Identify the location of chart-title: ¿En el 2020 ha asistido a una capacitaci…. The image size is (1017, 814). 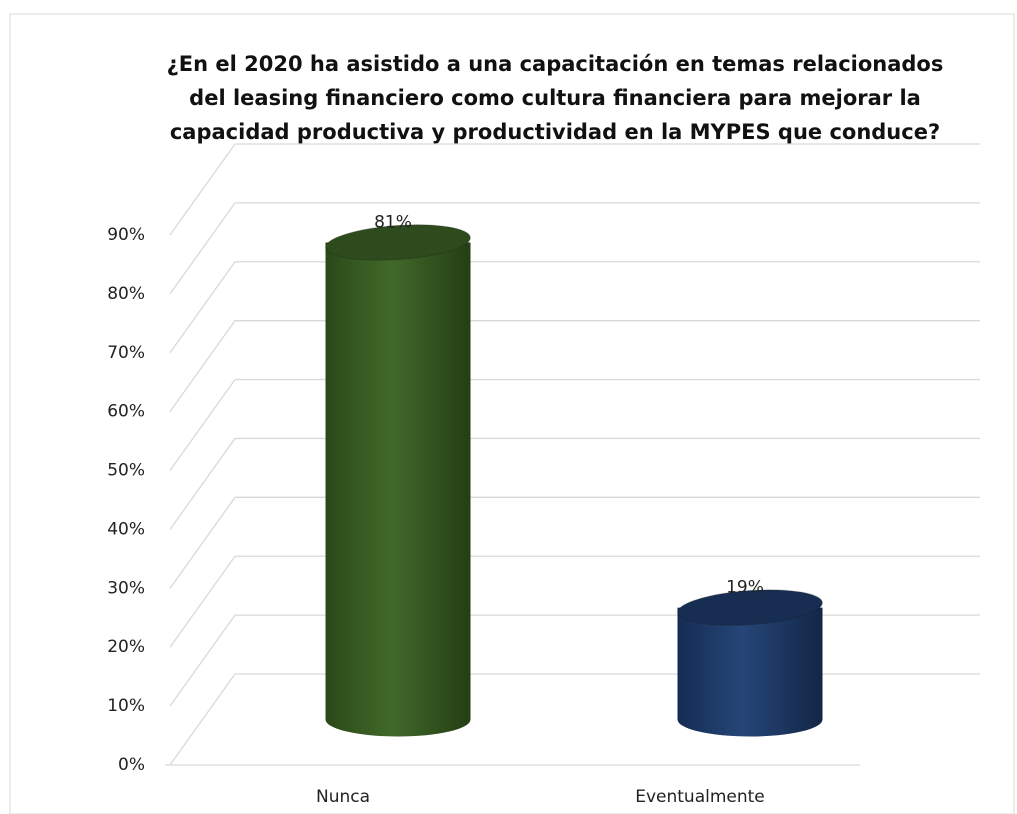
(555, 98).